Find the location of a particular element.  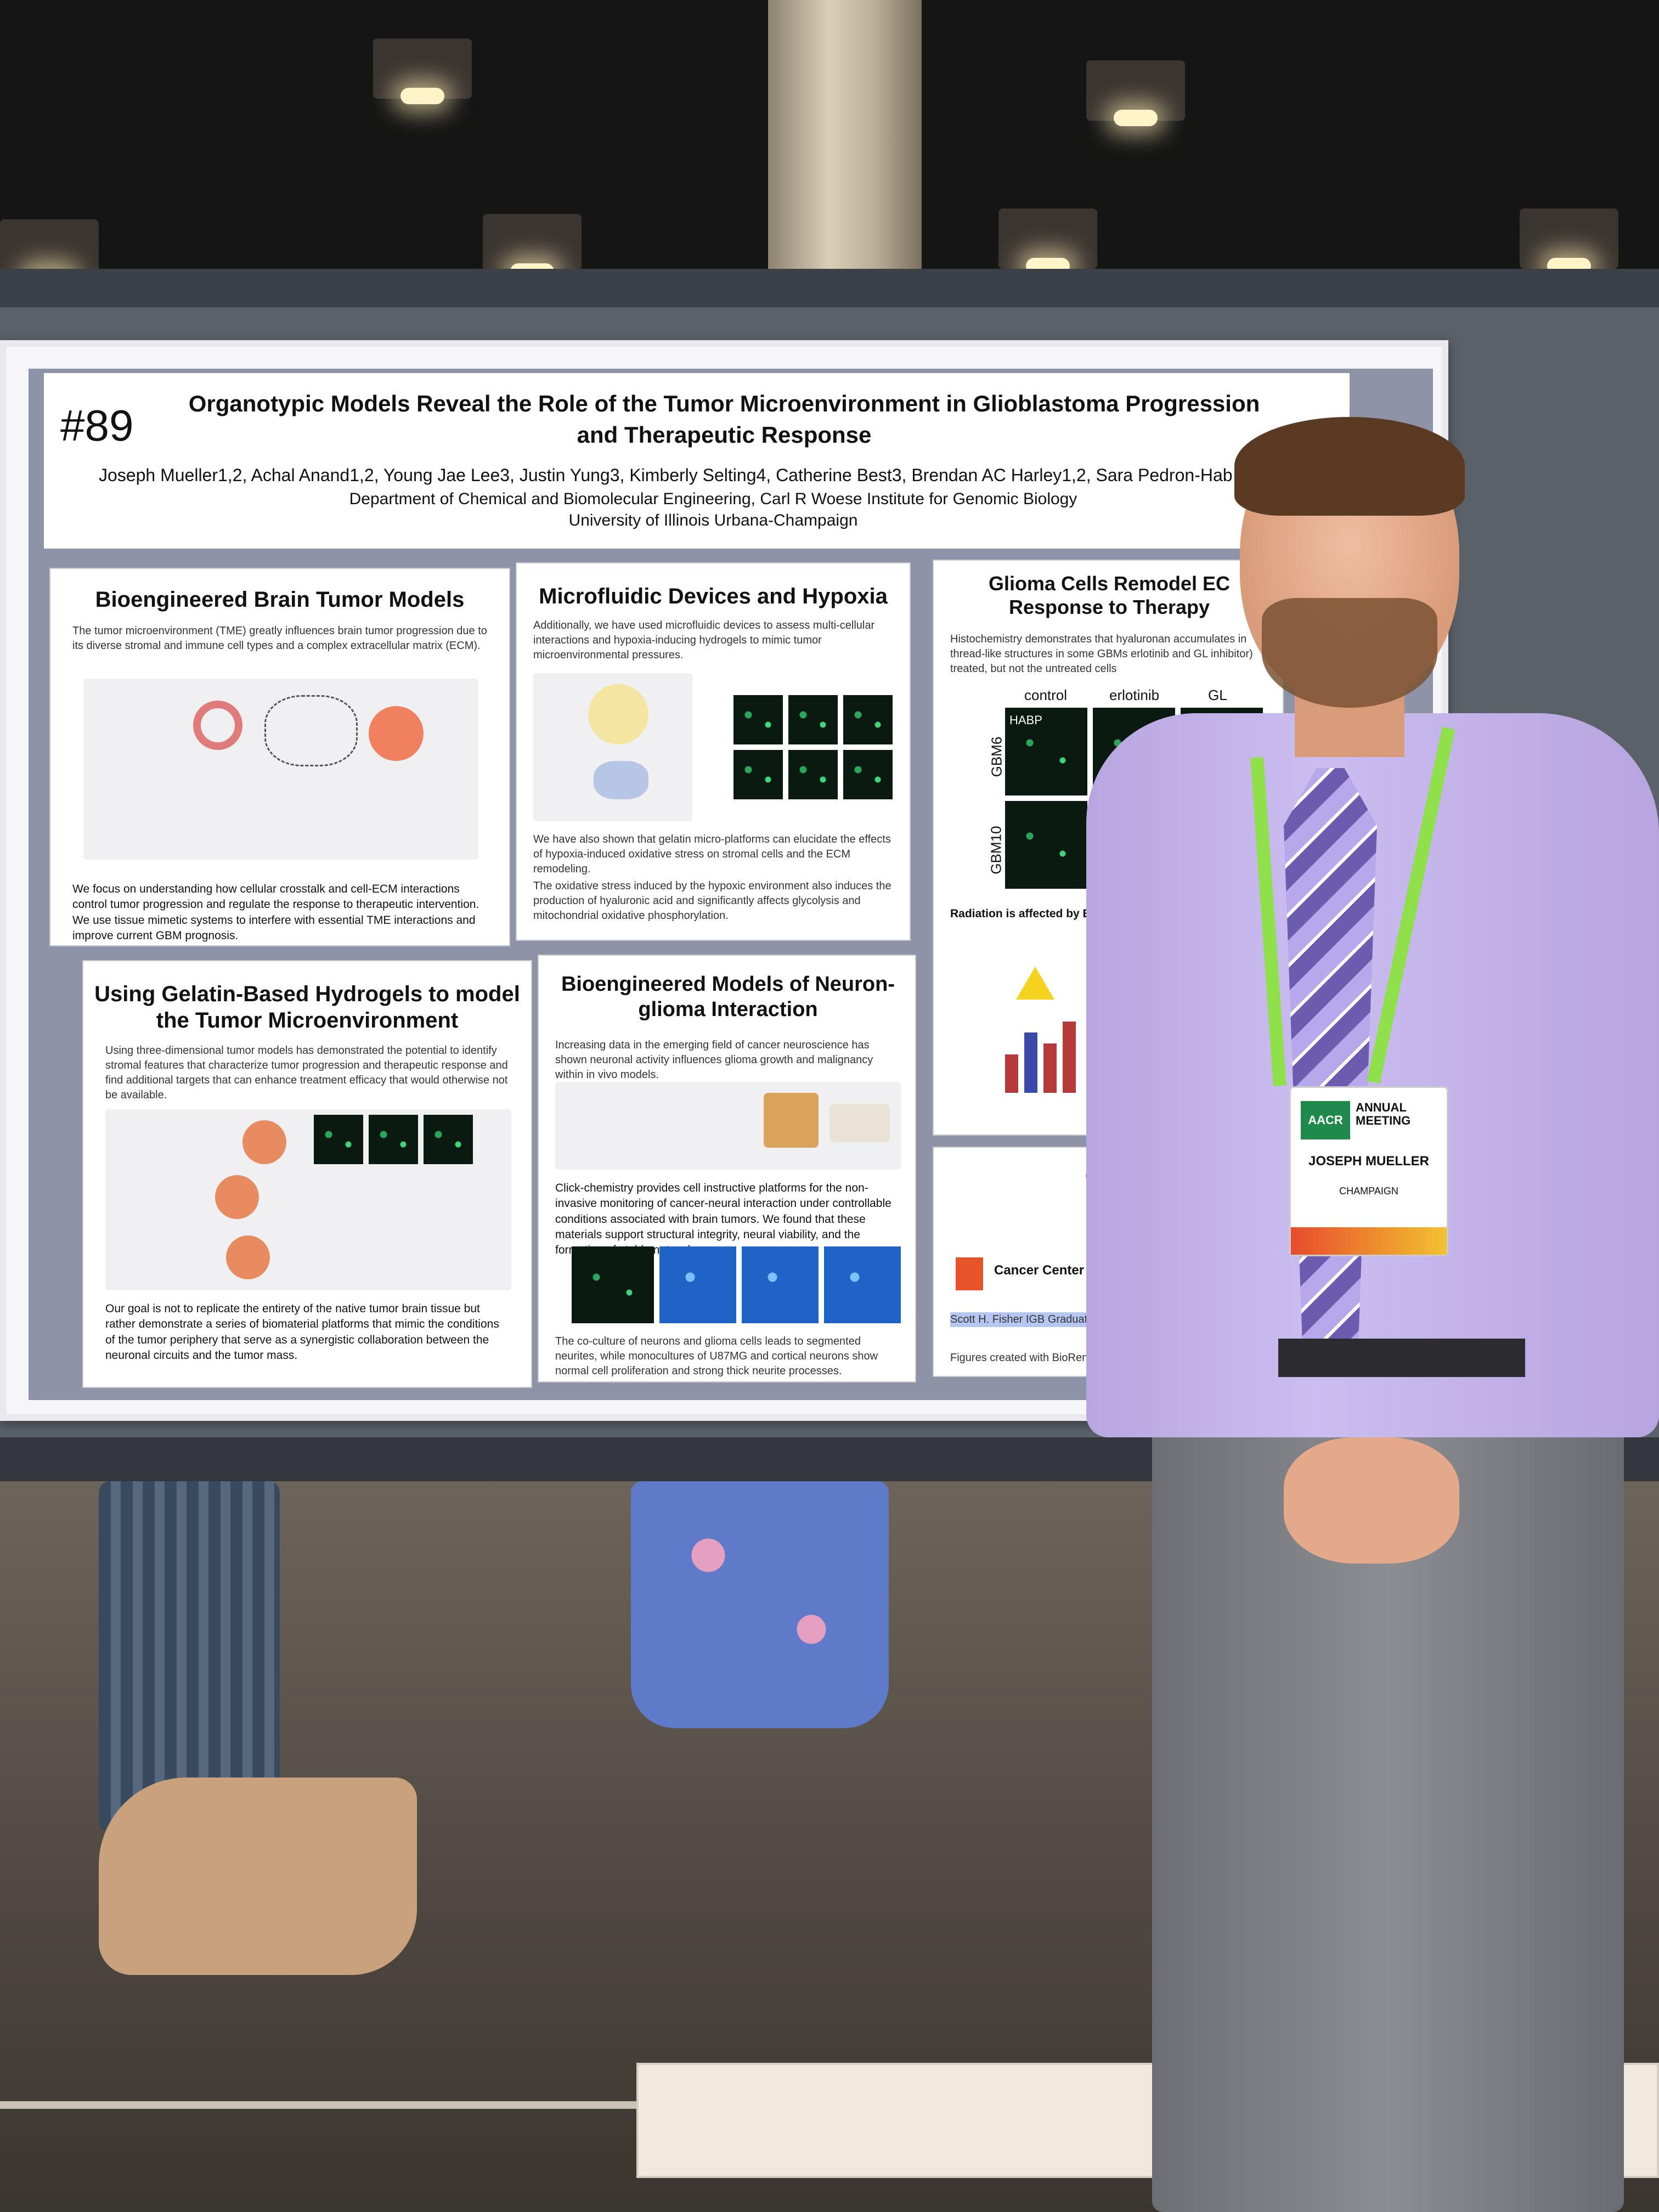

panel-title: Microfluidic Devices and Hypoxia is located at coordinates (713, 596).